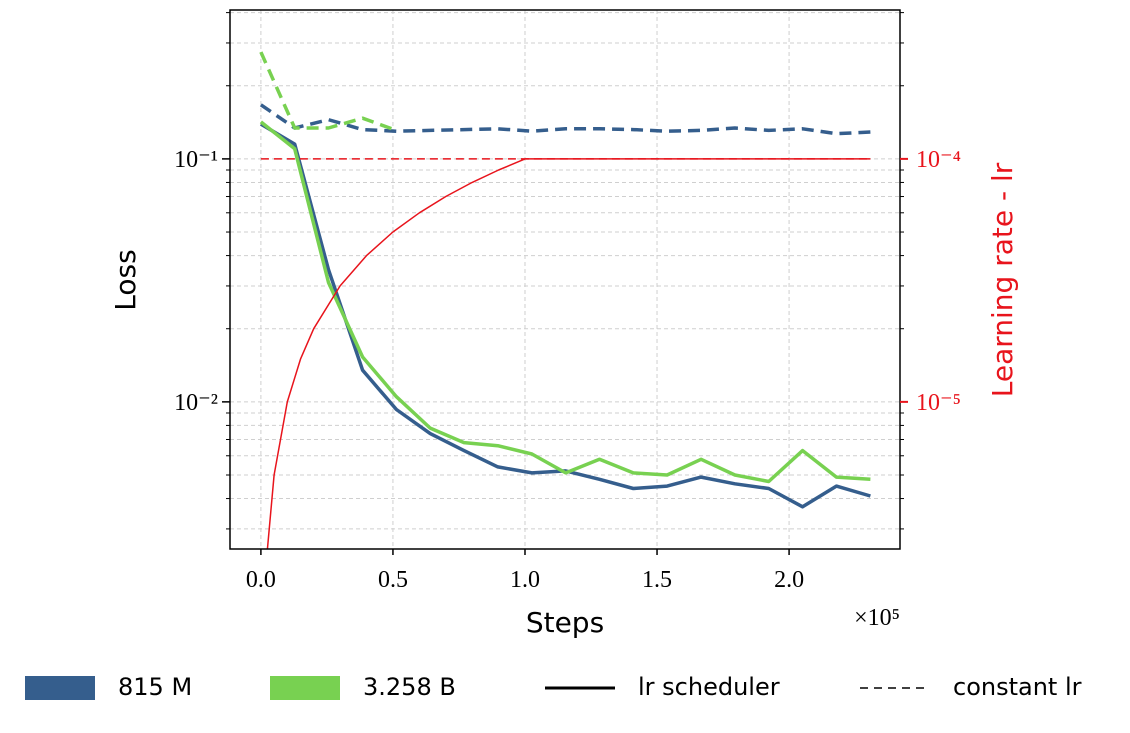 This screenshot has height=733, width=1130. Describe the element at coordinates (565, 622) in the screenshot. I see `x-axis-label: Steps` at that location.